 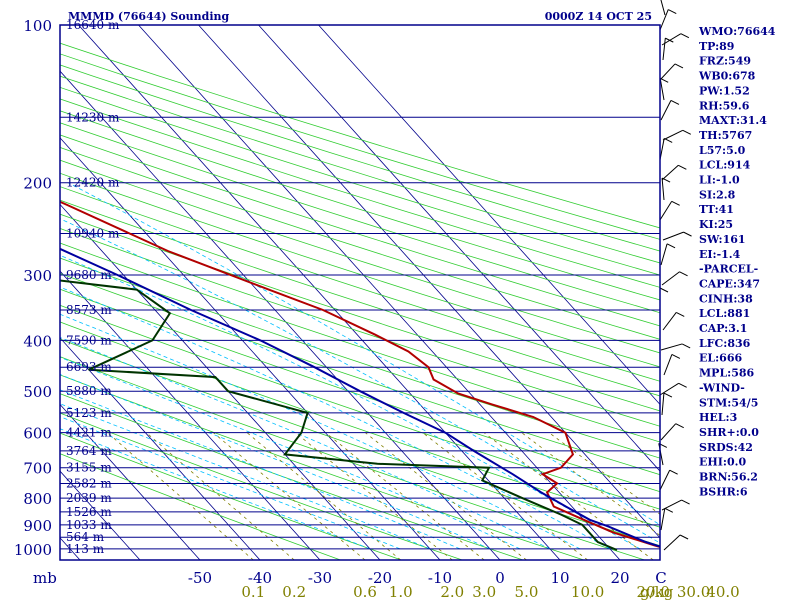 I want to click on index-value: MPL:586, so click(x=727, y=373).